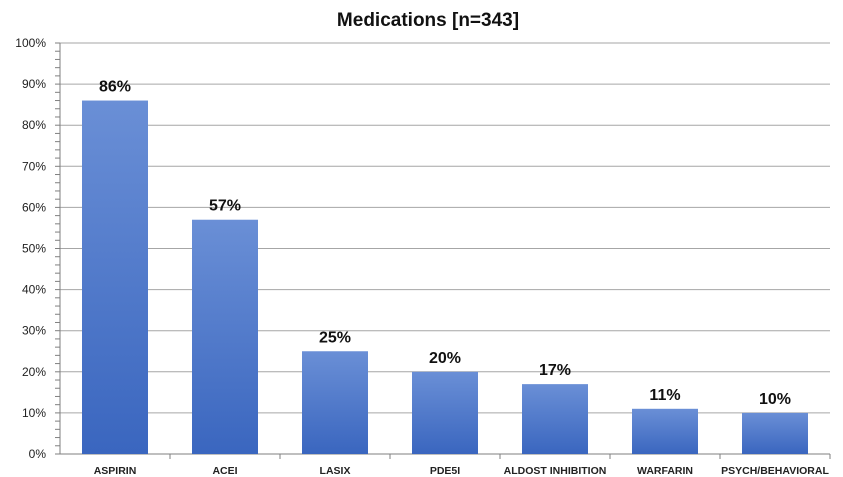 Image resolution: width=843 pixels, height=477 pixels. I want to click on x-tick-label: ASPIRIN, so click(115, 471).